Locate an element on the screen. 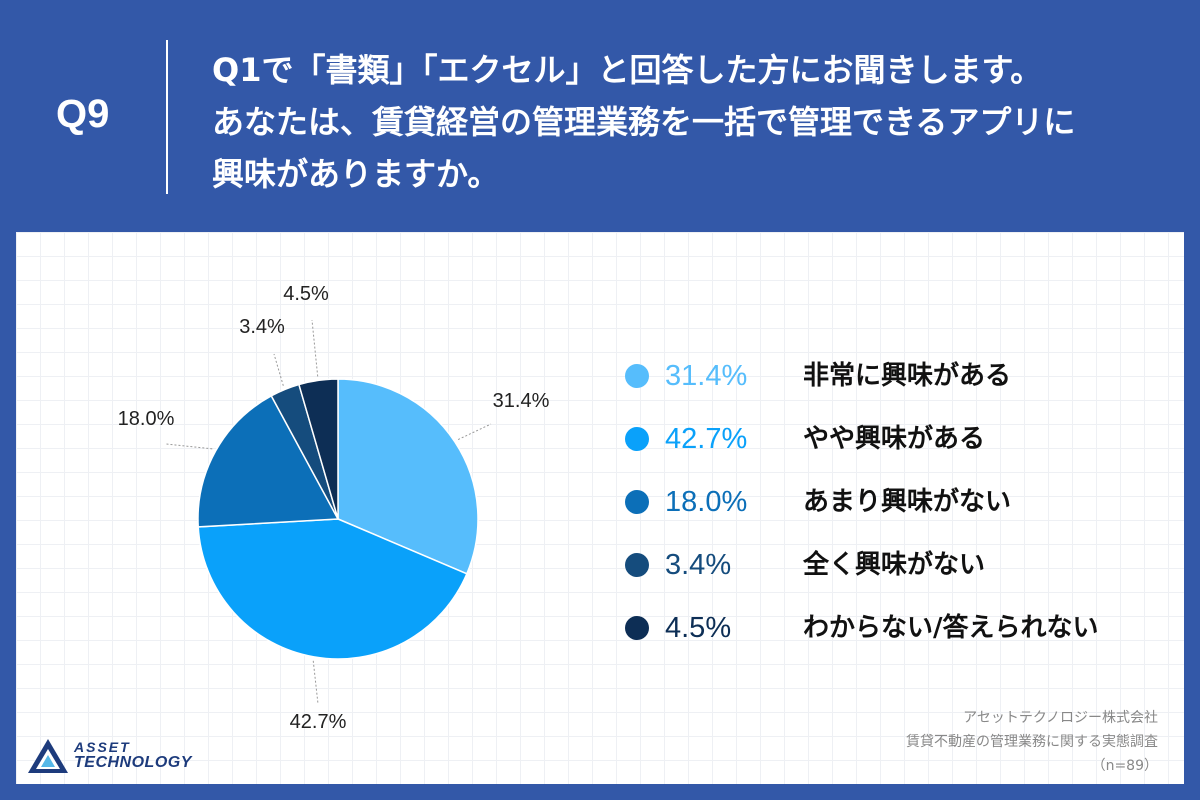 The width and height of the screenshot is (1200, 800). slice-label-3: 18.0% is located at coordinates (146, 419).